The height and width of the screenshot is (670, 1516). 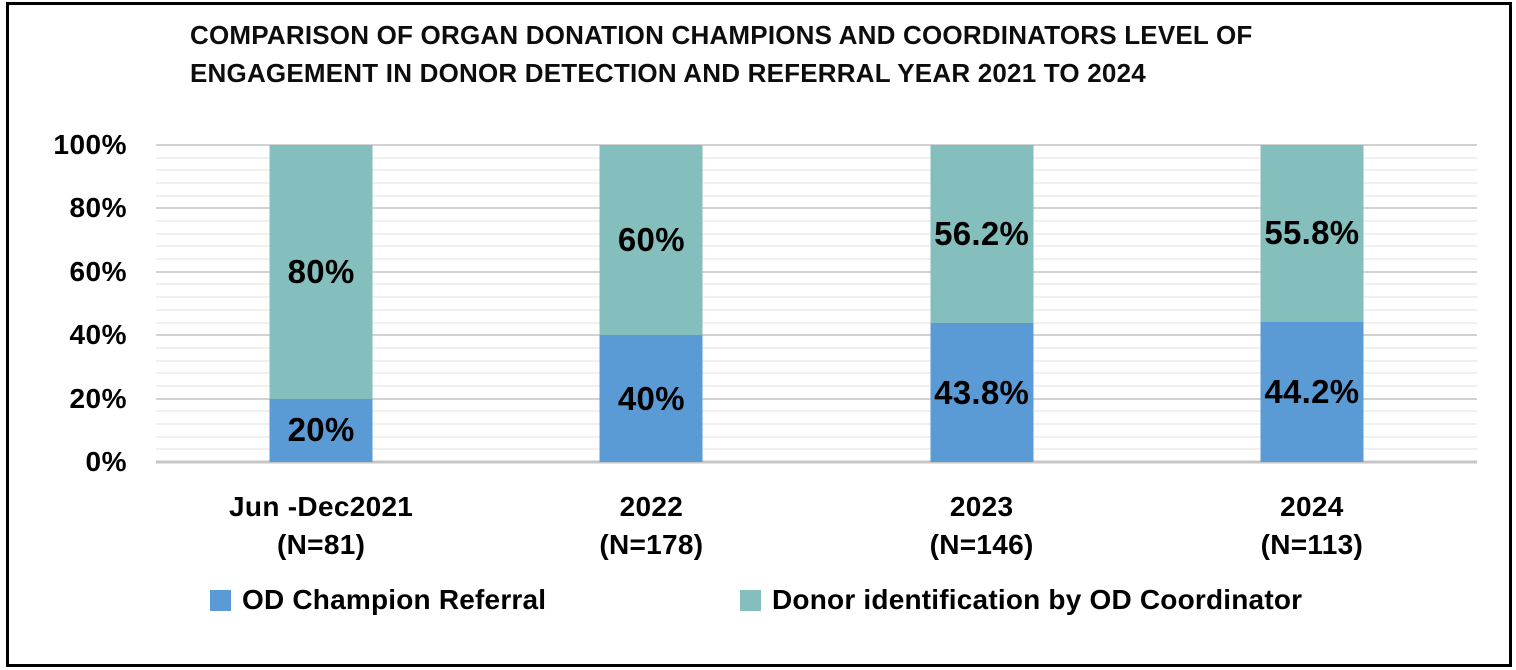 I want to click on legend-entry: OD Champion Referral, so click(x=378, y=600).